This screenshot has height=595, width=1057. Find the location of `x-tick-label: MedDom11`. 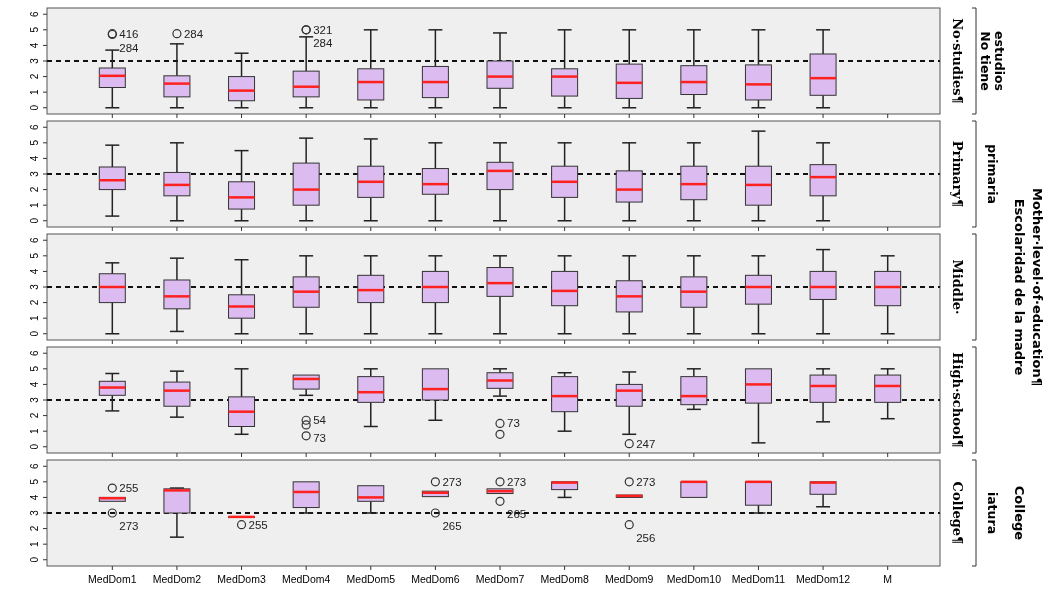

x-tick-label: MedDom11 is located at coordinates (758, 579).